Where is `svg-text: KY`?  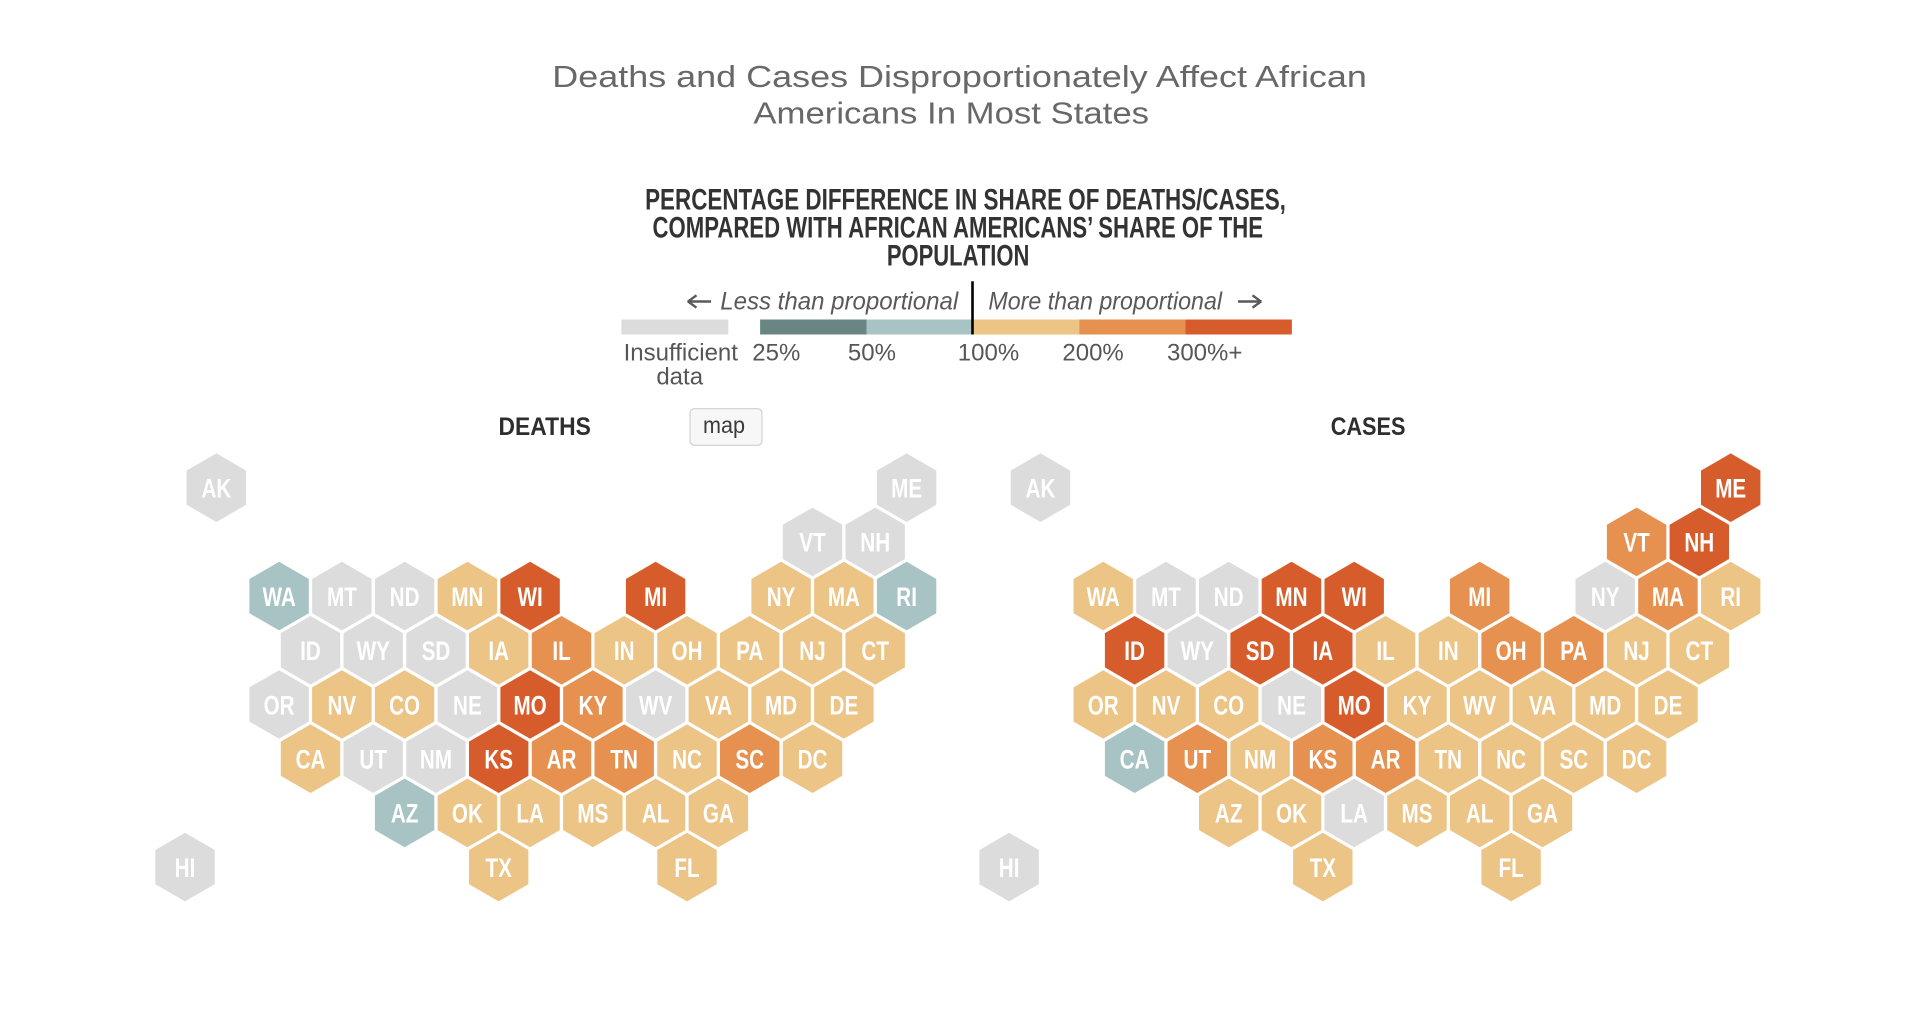
svg-text: KY is located at coordinates (593, 706).